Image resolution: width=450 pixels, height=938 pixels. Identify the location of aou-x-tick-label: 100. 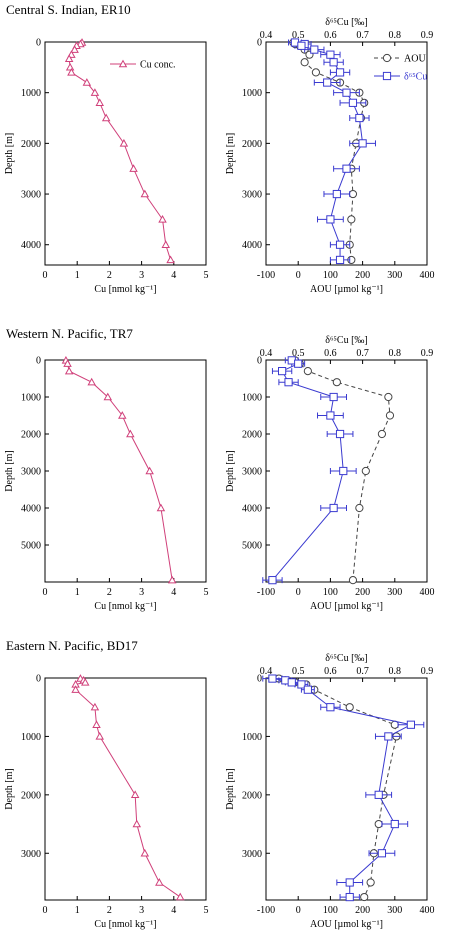
(330, 275).